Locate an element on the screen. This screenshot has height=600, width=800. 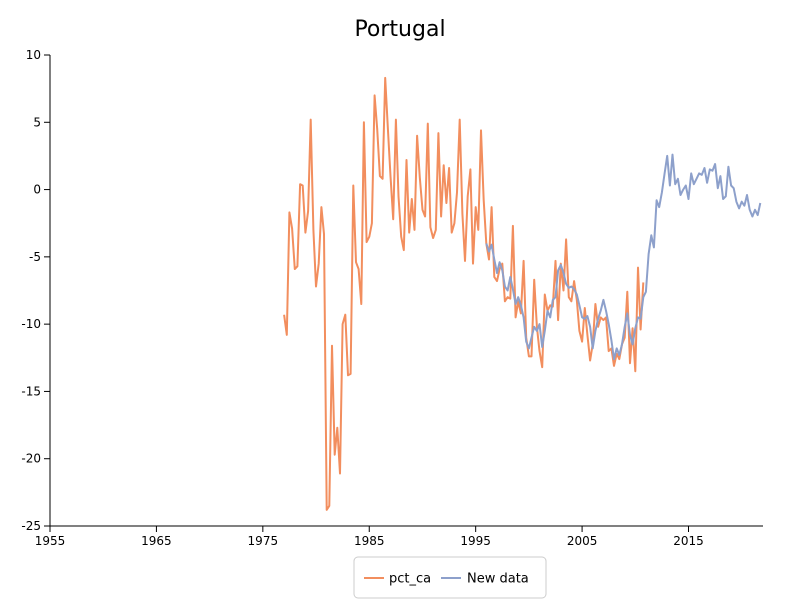
legend: pct_ca New data is located at coordinates (450, 577).